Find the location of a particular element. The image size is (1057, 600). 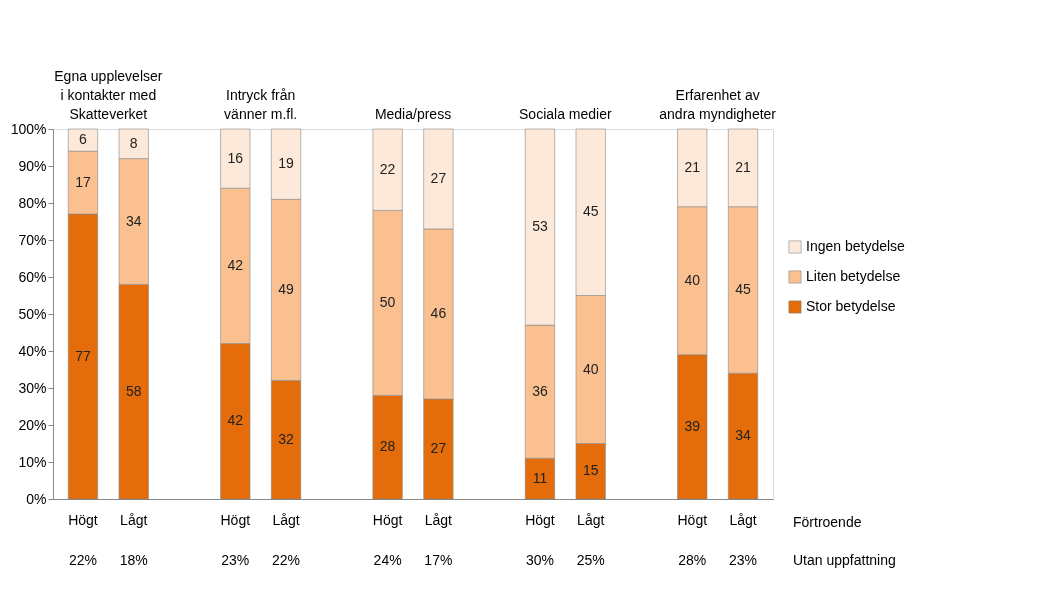

text: Media/press is located at coordinates (413, 114).